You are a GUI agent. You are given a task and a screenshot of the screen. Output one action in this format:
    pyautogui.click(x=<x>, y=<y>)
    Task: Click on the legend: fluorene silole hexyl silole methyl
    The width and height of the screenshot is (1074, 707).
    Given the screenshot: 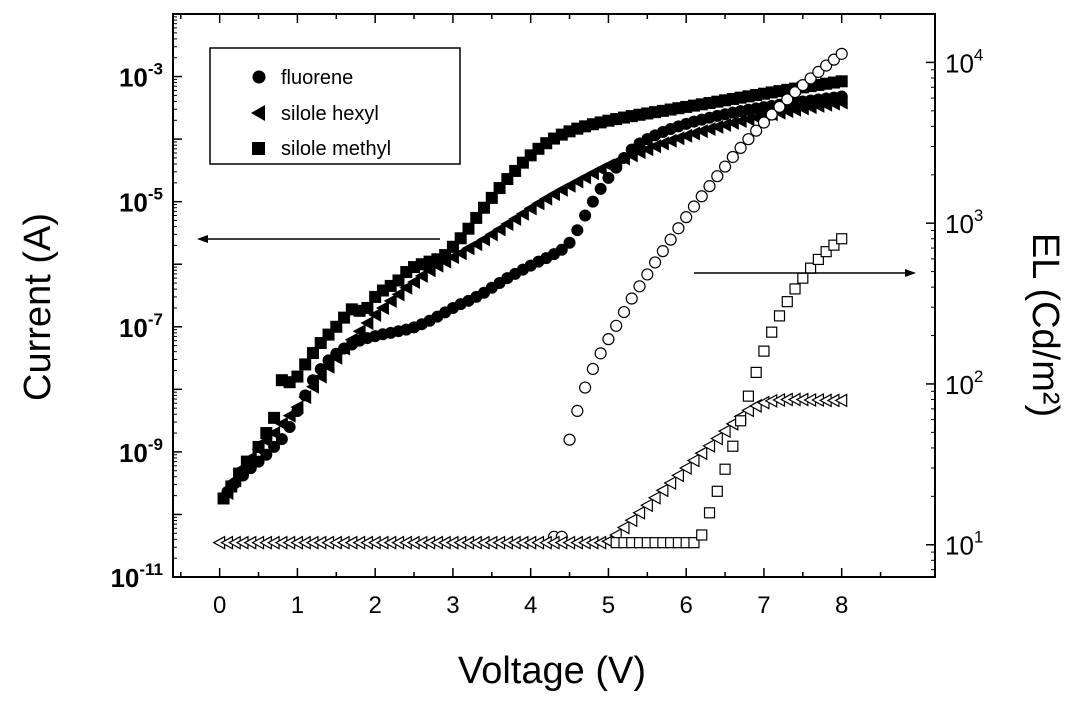 What is the action you would take?
    pyautogui.click(x=335, y=106)
    